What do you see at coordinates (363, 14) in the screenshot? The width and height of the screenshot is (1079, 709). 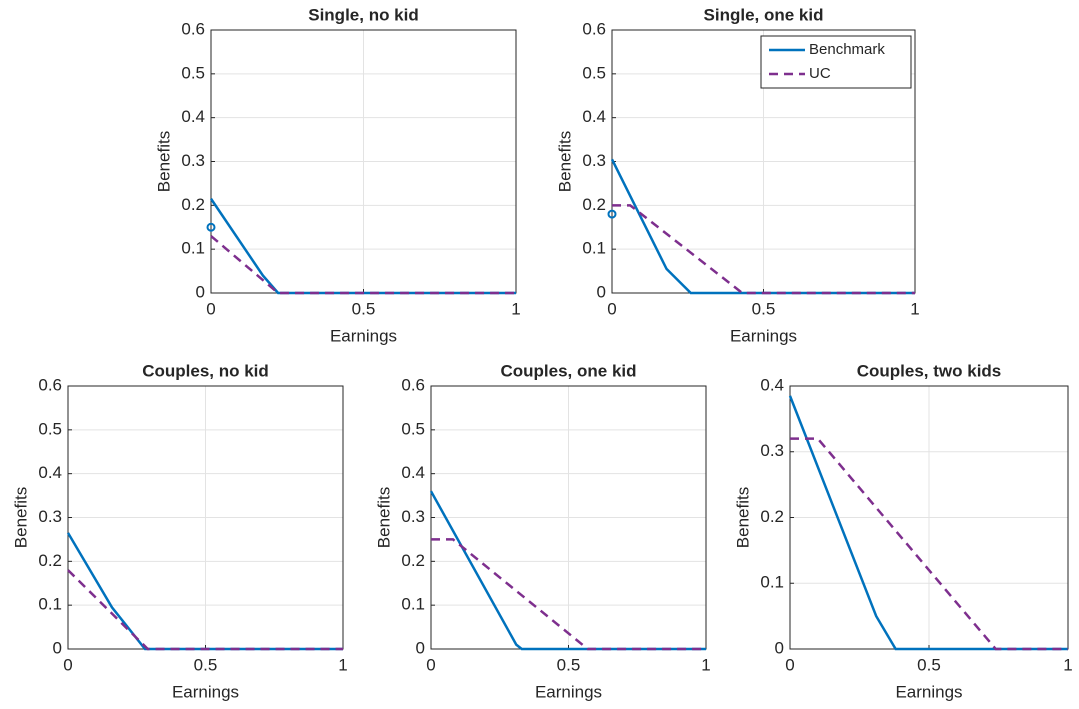 I see `subplot-title: Single, no kid` at bounding box center [363, 14].